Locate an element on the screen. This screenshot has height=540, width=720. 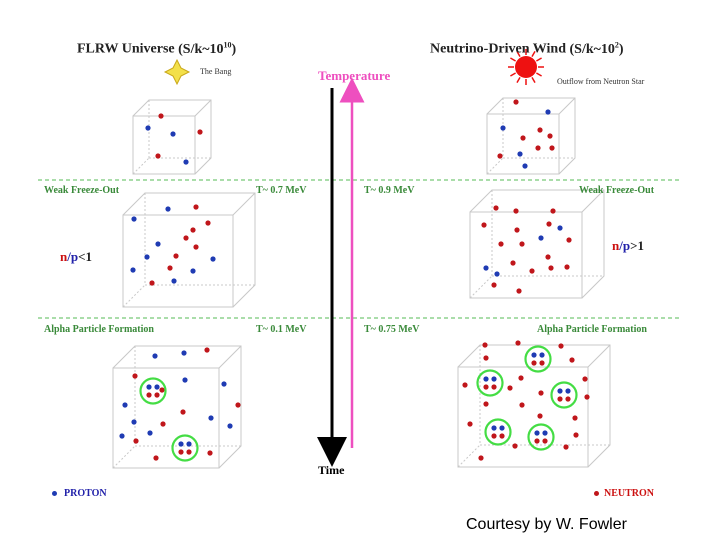
bang-icon is located at coordinates (177, 72).